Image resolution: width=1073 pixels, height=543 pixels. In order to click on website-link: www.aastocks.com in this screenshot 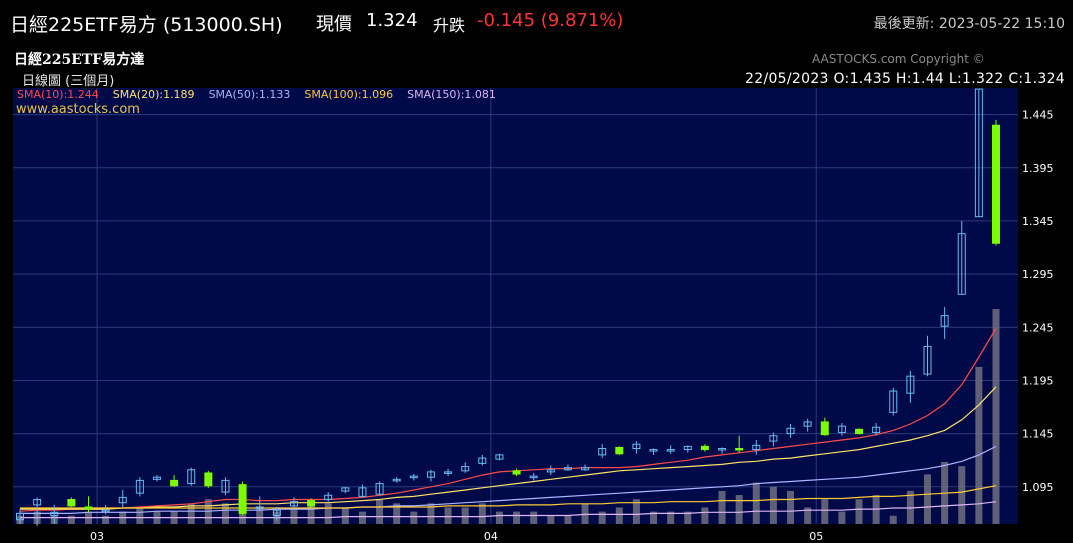, I will do `click(78, 109)`.